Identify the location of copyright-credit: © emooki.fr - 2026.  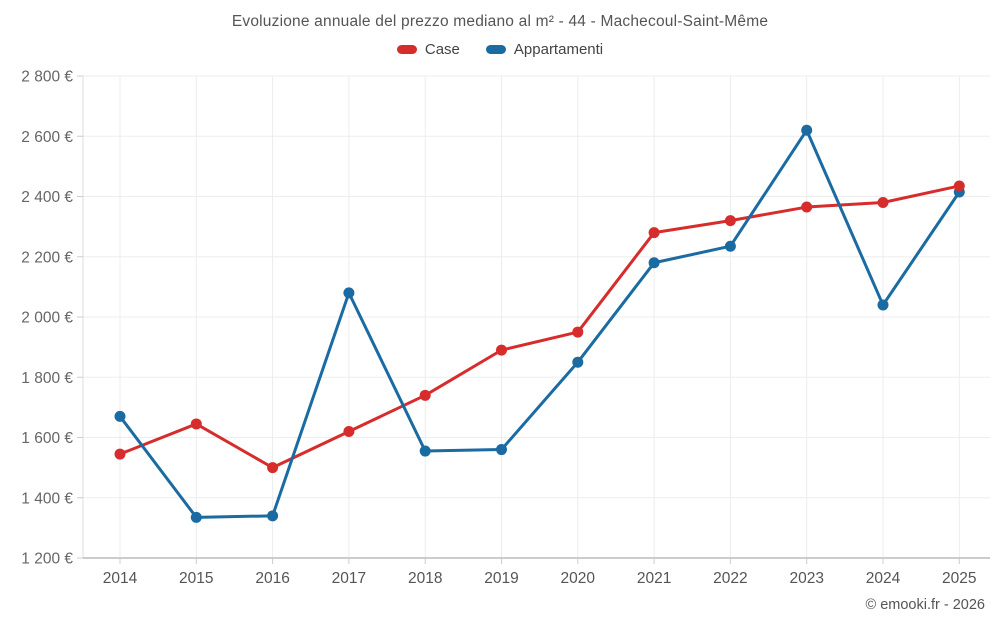
(925, 605).